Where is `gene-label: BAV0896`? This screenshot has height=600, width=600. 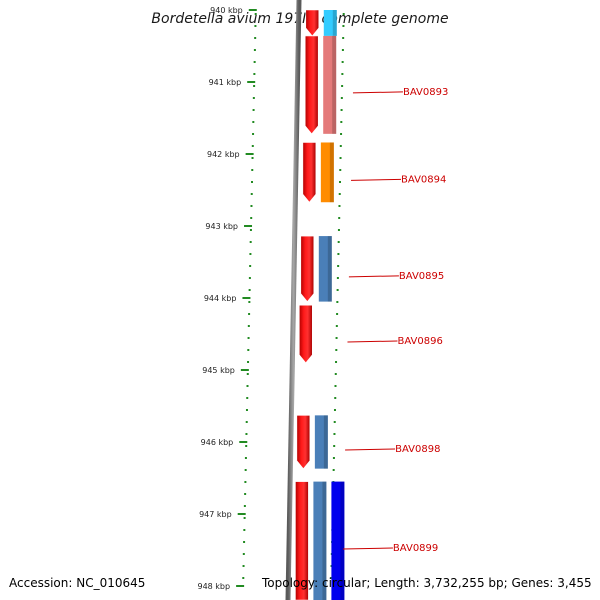 gene-label: BAV0896 is located at coordinates (419, 341).